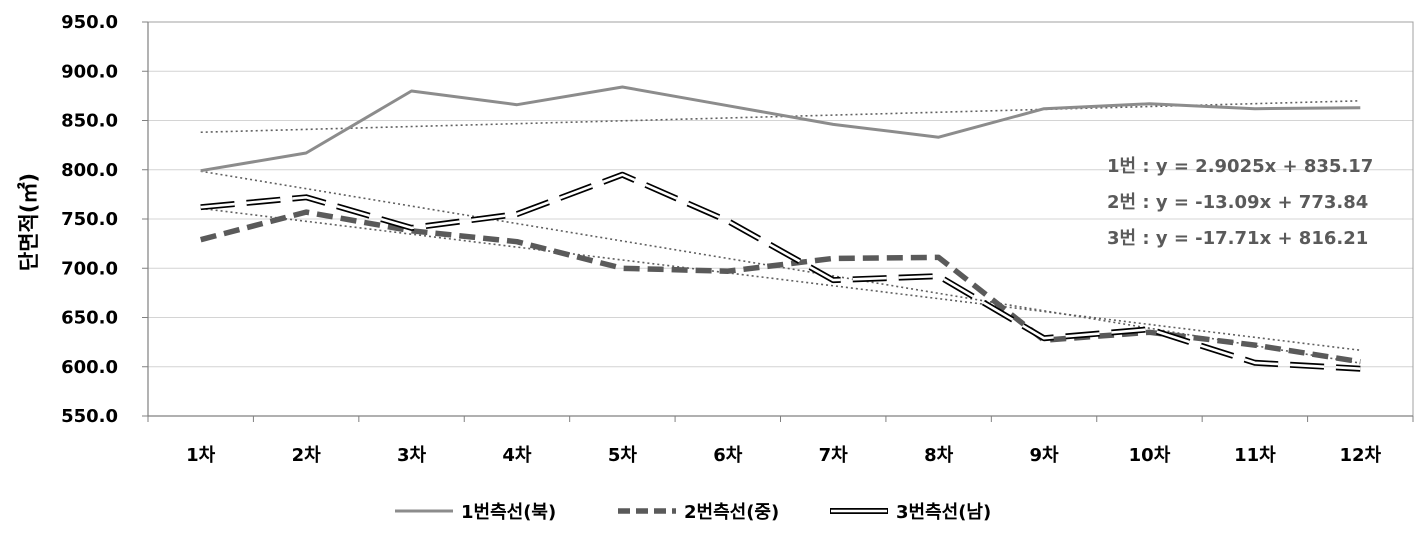 This screenshot has height=536, width=1423. What do you see at coordinates (89, 367) in the screenshot?
I see `y-tick-label: 600.0` at bounding box center [89, 367].